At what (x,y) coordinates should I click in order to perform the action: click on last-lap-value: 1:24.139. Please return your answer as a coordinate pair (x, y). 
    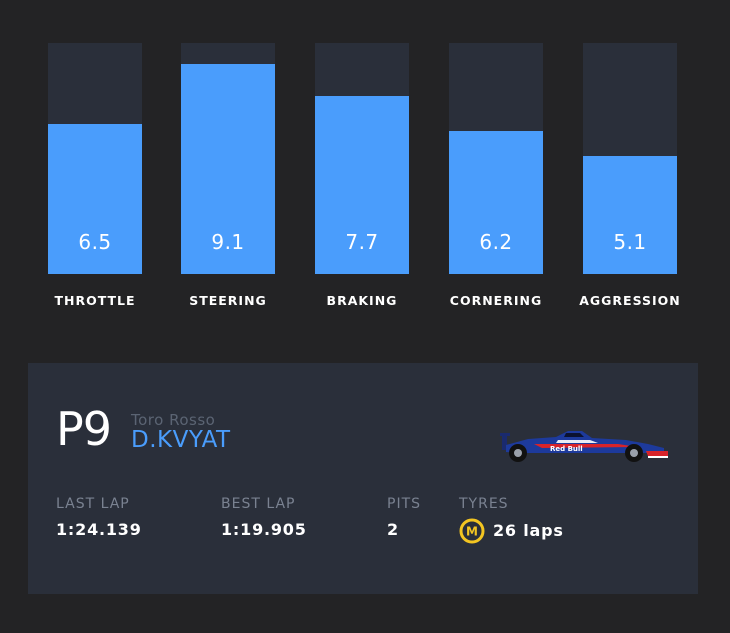
    Looking at the image, I should click on (99, 529).